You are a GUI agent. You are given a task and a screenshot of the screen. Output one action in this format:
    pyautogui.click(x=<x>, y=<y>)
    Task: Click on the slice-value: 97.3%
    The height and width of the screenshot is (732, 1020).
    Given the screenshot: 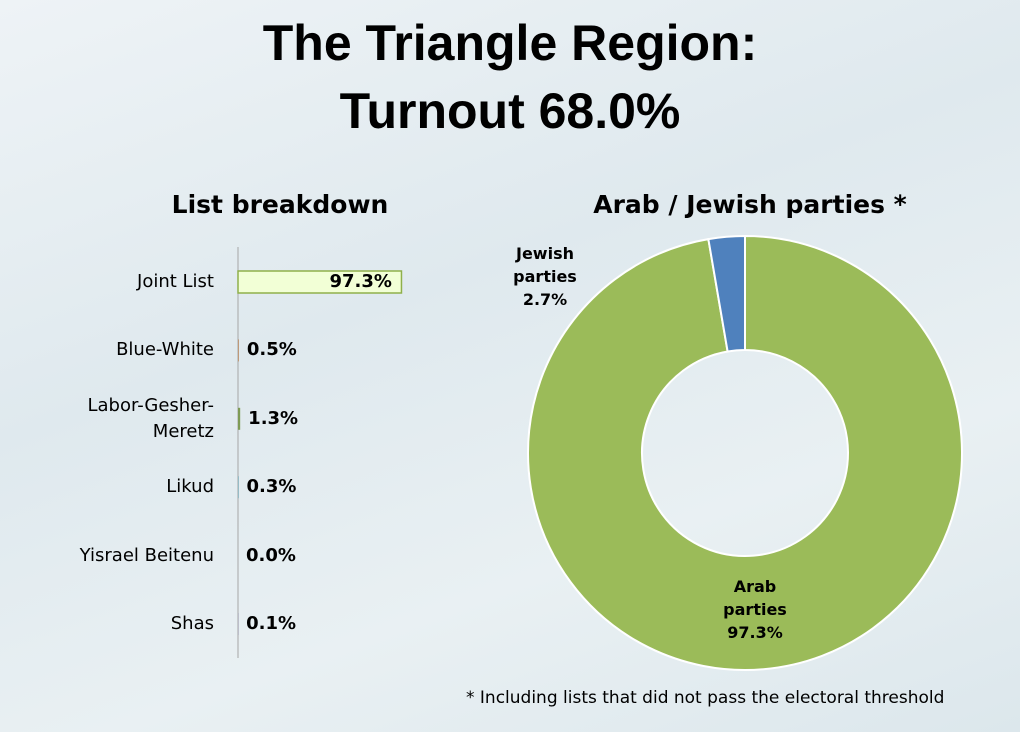 What is the action you would take?
    pyautogui.click(x=755, y=632)
    